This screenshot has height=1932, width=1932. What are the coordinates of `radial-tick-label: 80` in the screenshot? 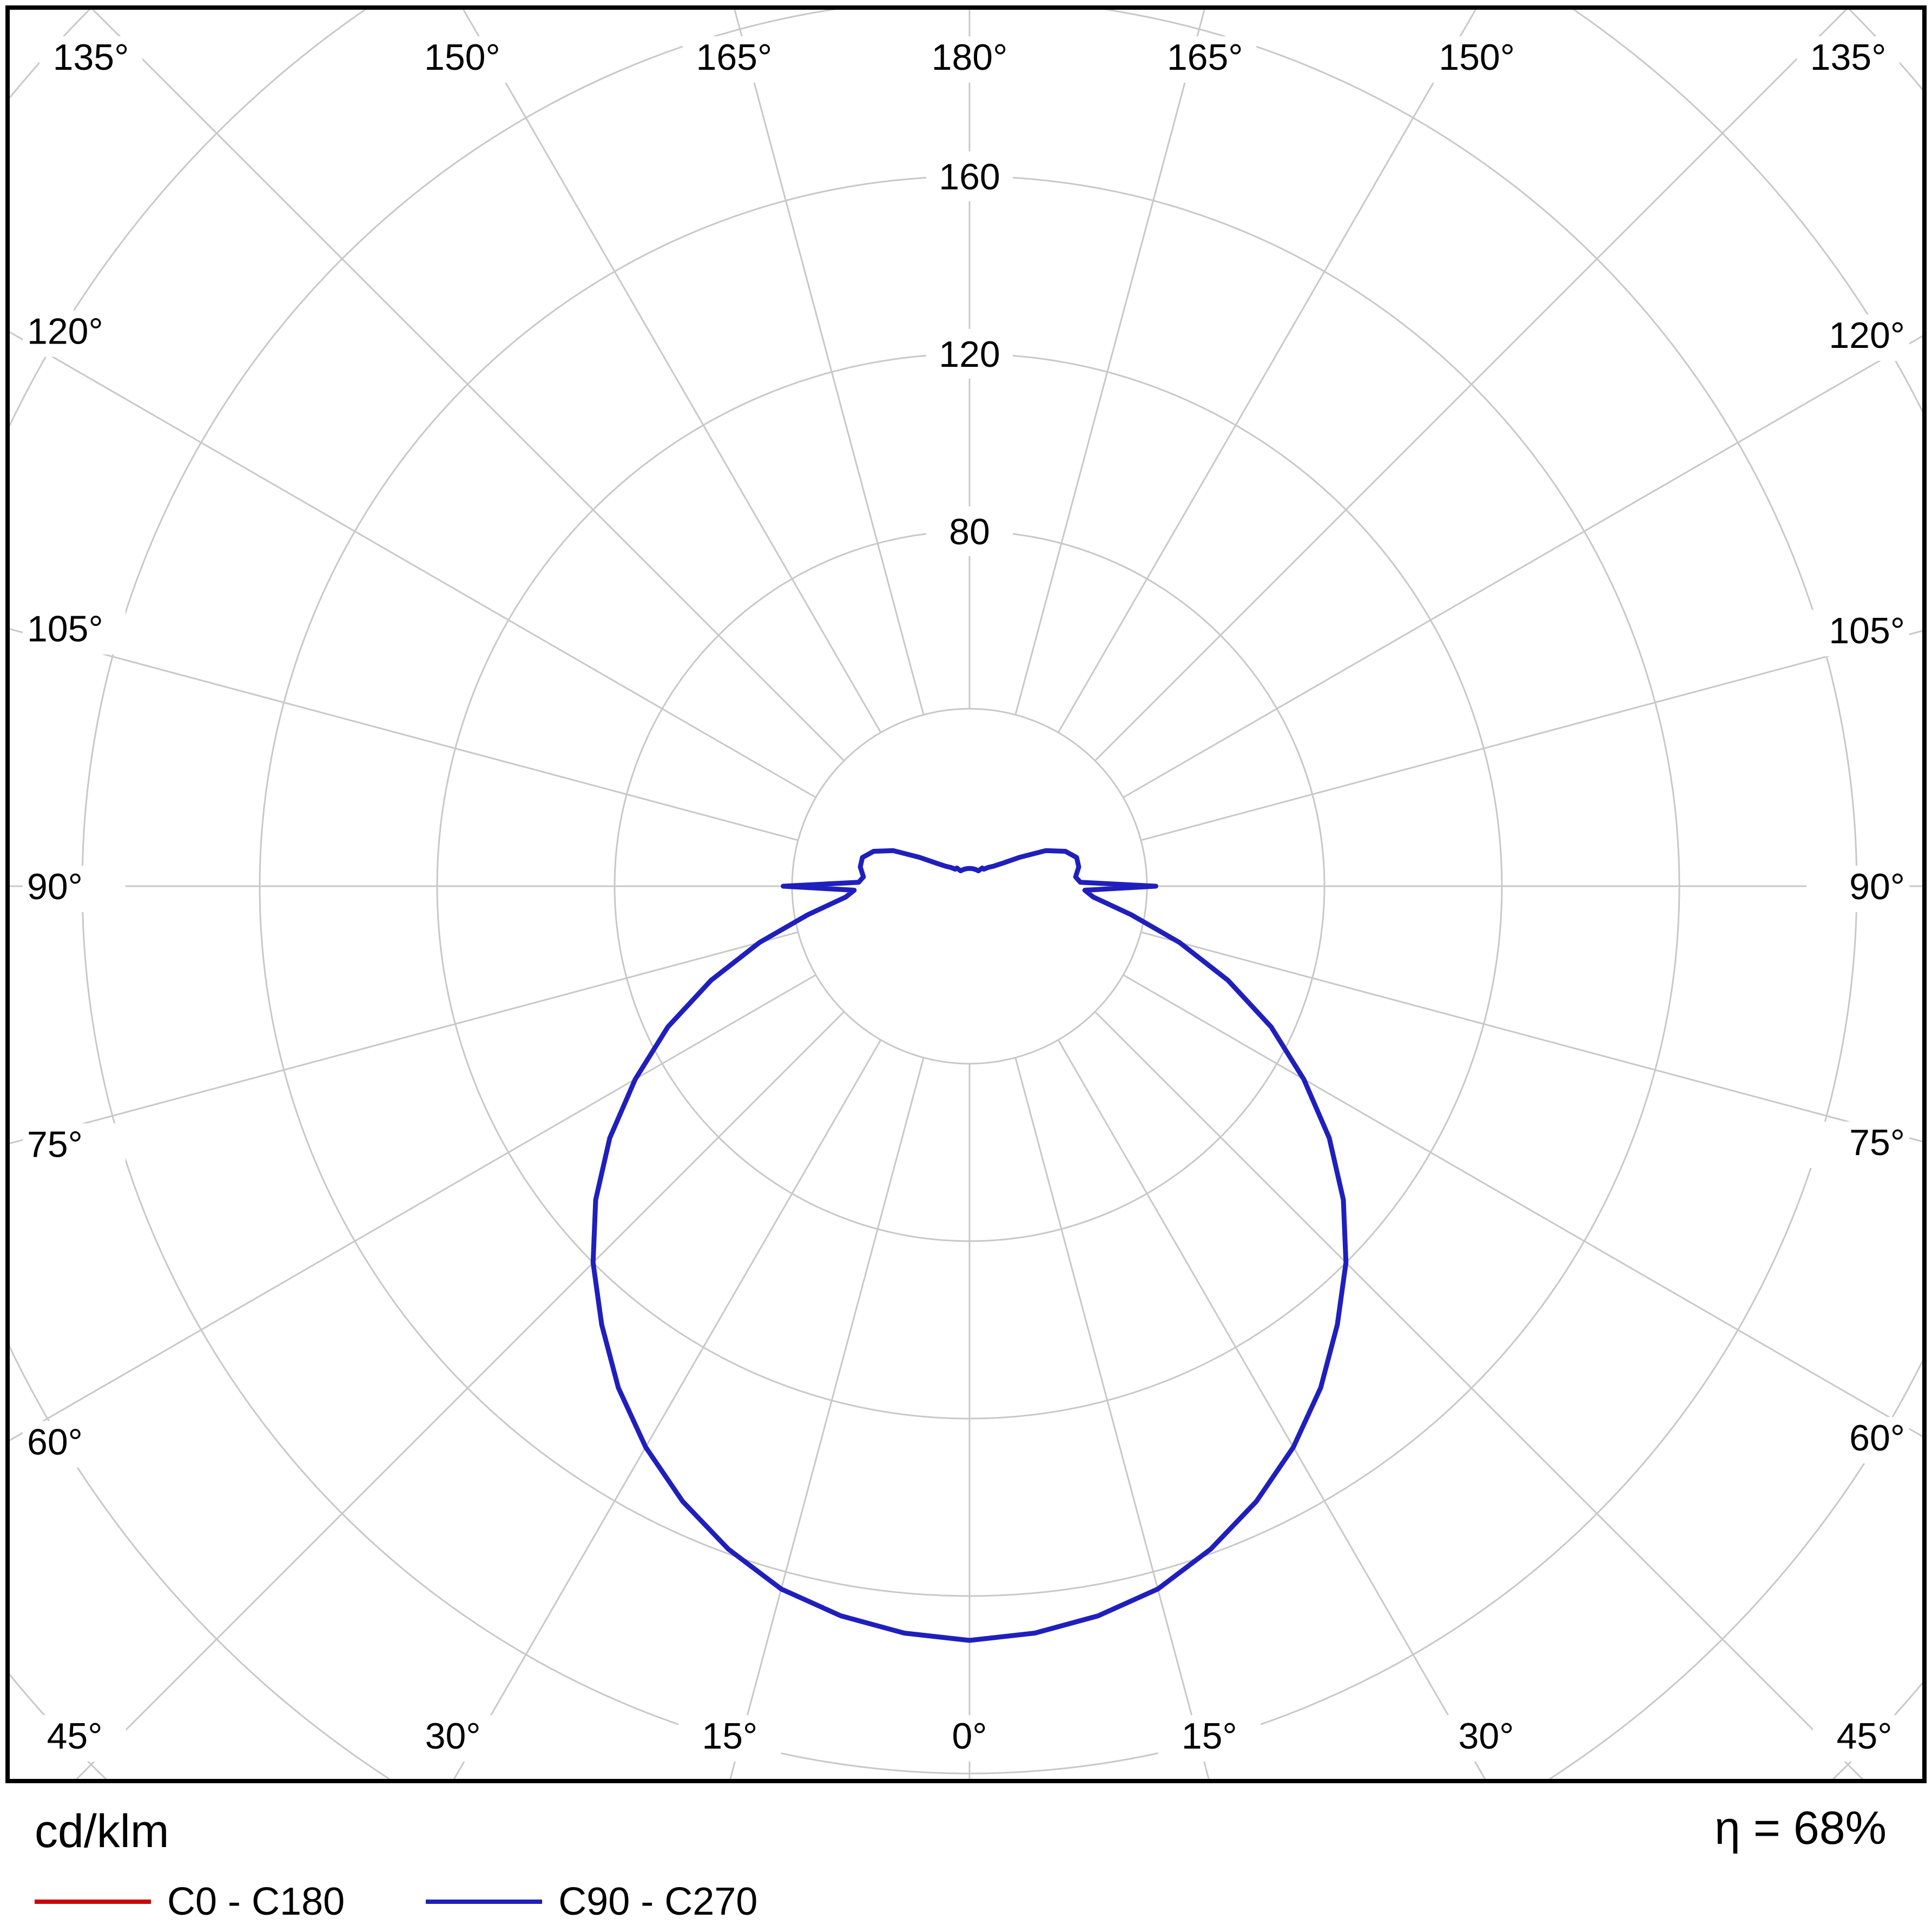 It's located at (969, 531).